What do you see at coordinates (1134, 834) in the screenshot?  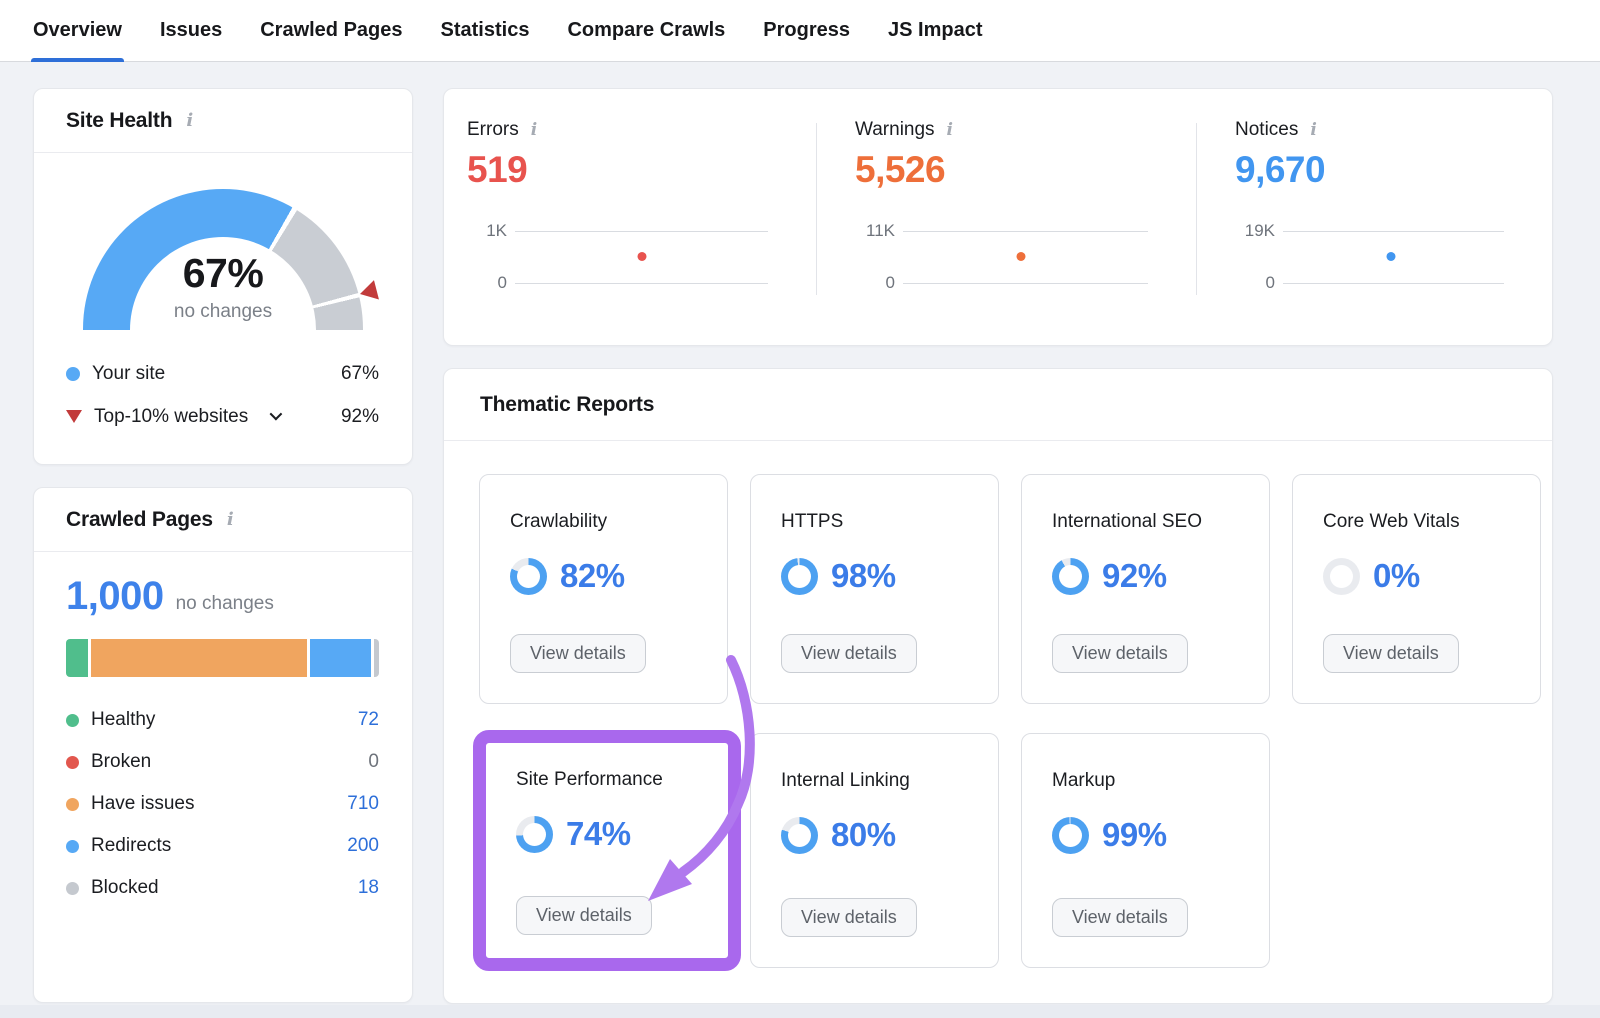 I see `markup-percent: 99%` at bounding box center [1134, 834].